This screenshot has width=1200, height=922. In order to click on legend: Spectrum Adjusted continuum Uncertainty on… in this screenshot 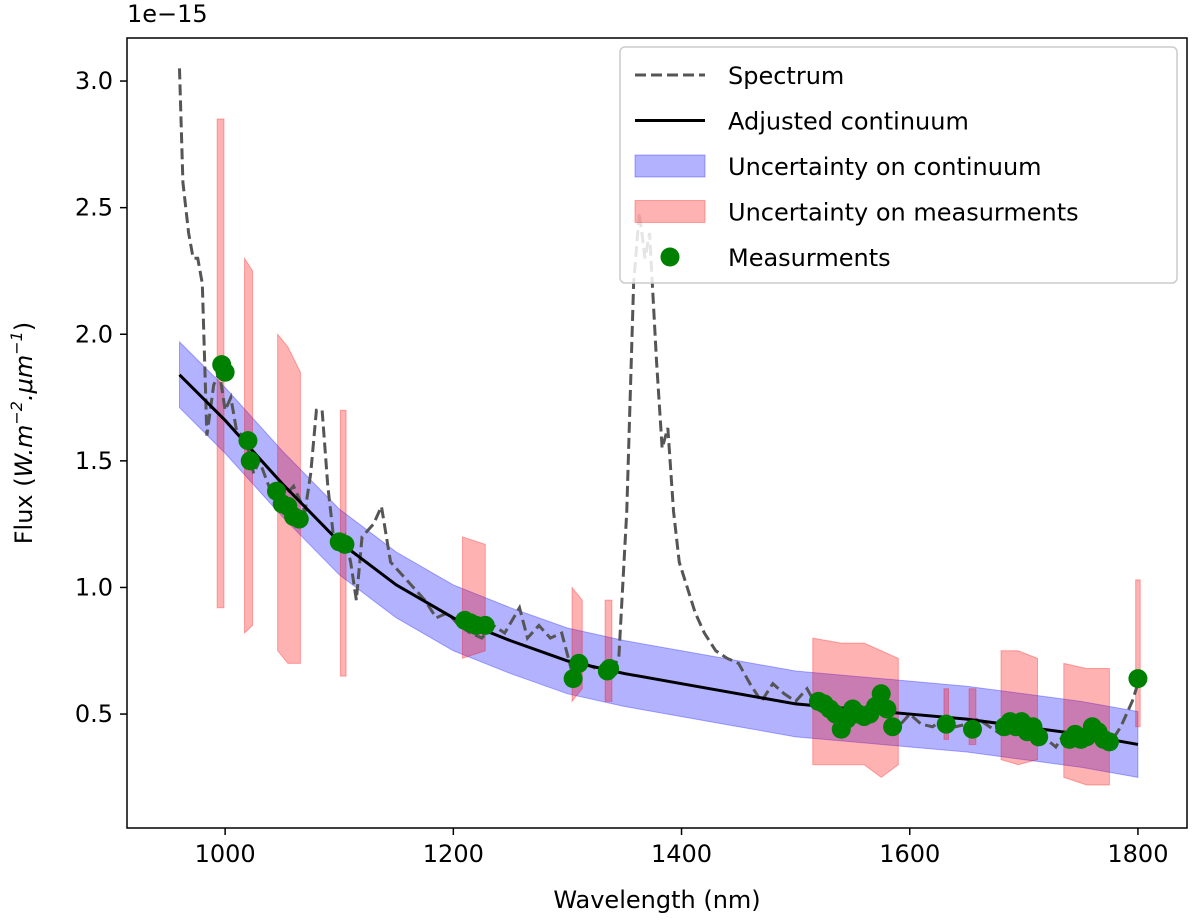, I will do `click(898, 165)`.